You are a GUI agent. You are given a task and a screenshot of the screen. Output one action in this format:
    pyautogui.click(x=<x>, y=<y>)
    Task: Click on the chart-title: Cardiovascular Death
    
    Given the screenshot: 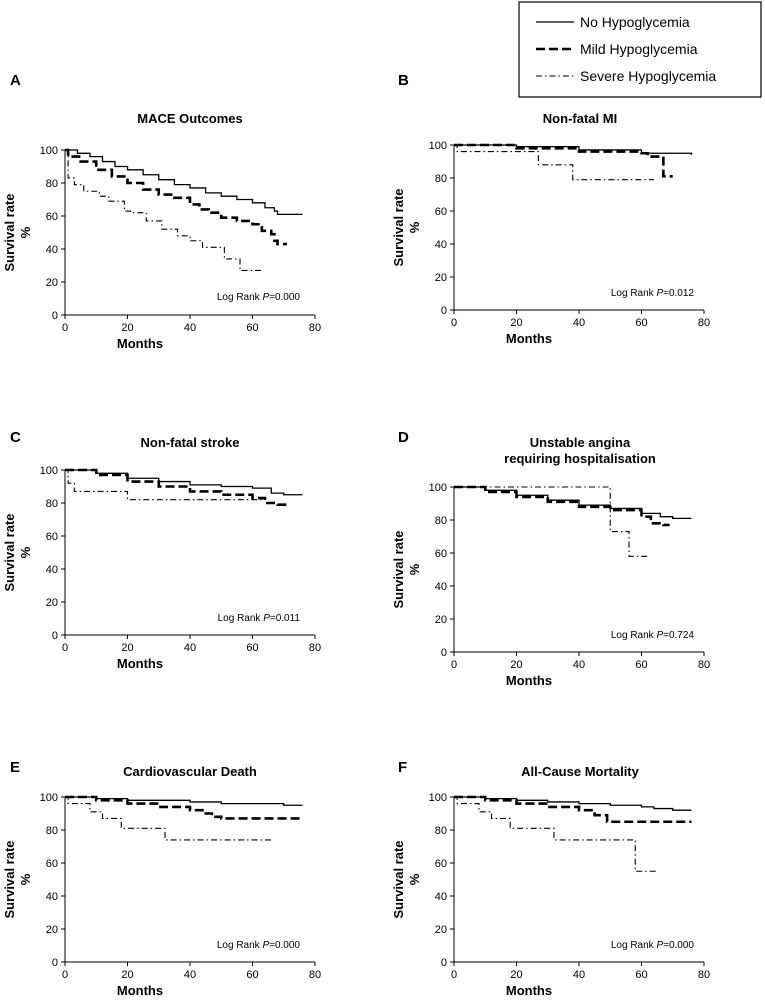 What is the action you would take?
    pyautogui.click(x=190, y=771)
    